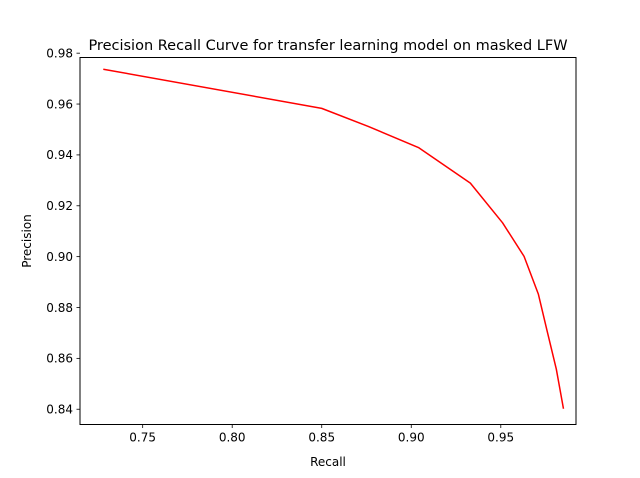 This screenshot has width=640, height=478. I want to click on y-tick-label: 0.94, so click(59, 155).